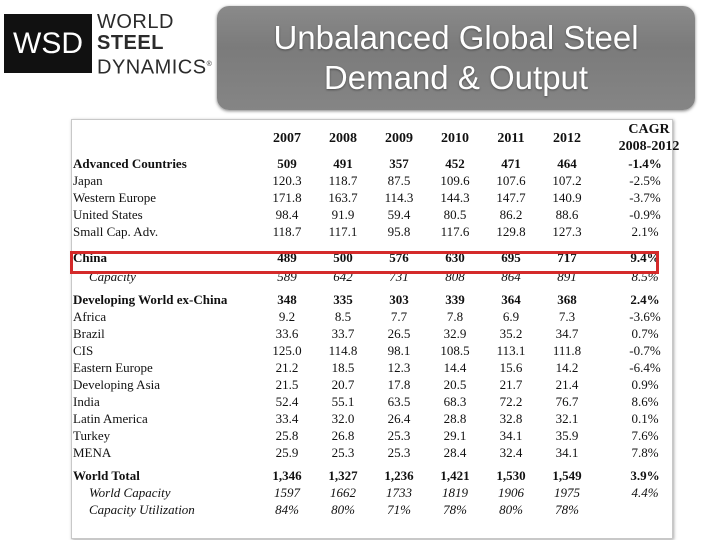 Image resolution: width=720 pixels, height=540 pixels. I want to click on row-value: 1,530, so click(511, 475).